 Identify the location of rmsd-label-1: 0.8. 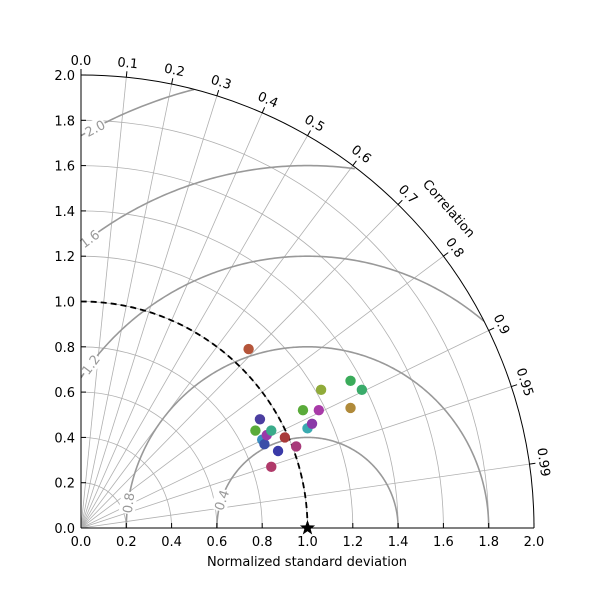
(130, 503).